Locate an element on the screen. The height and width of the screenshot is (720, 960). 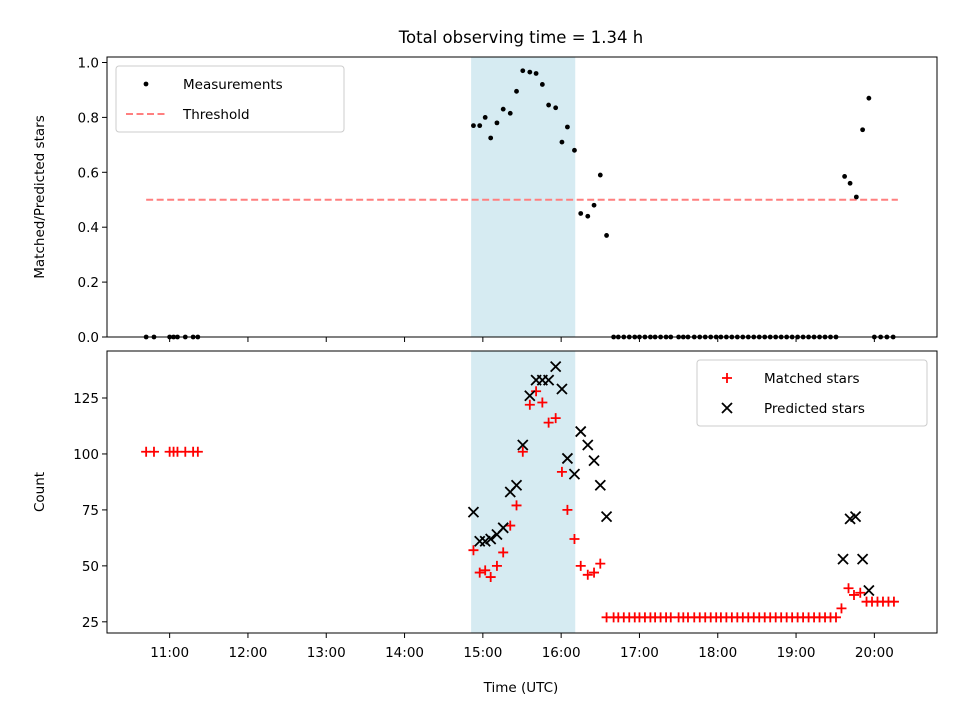
bottom-y-tick-label: 100 is located at coordinates (86, 455).